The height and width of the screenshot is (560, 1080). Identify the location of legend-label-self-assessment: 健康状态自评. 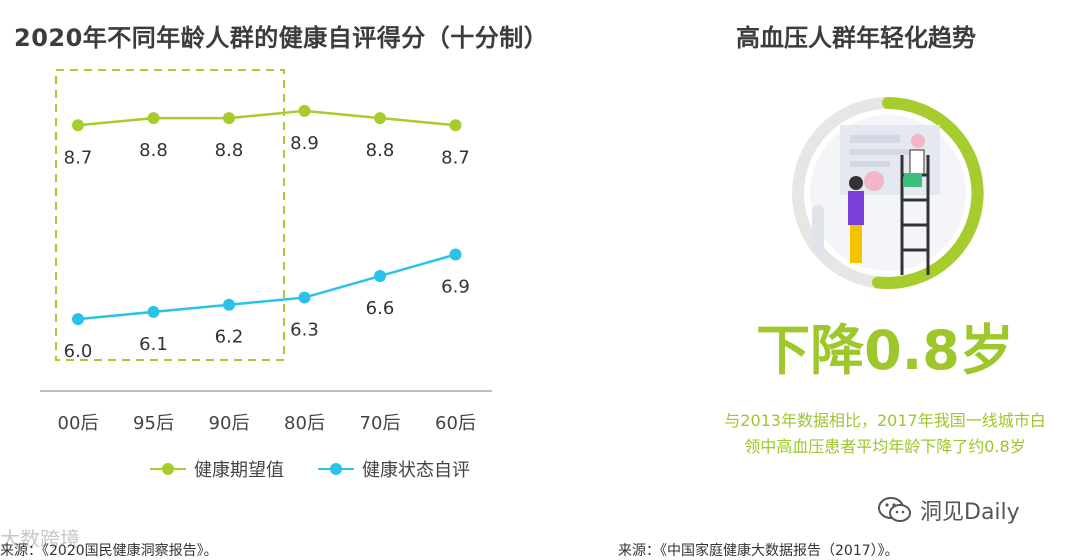
(416, 470).